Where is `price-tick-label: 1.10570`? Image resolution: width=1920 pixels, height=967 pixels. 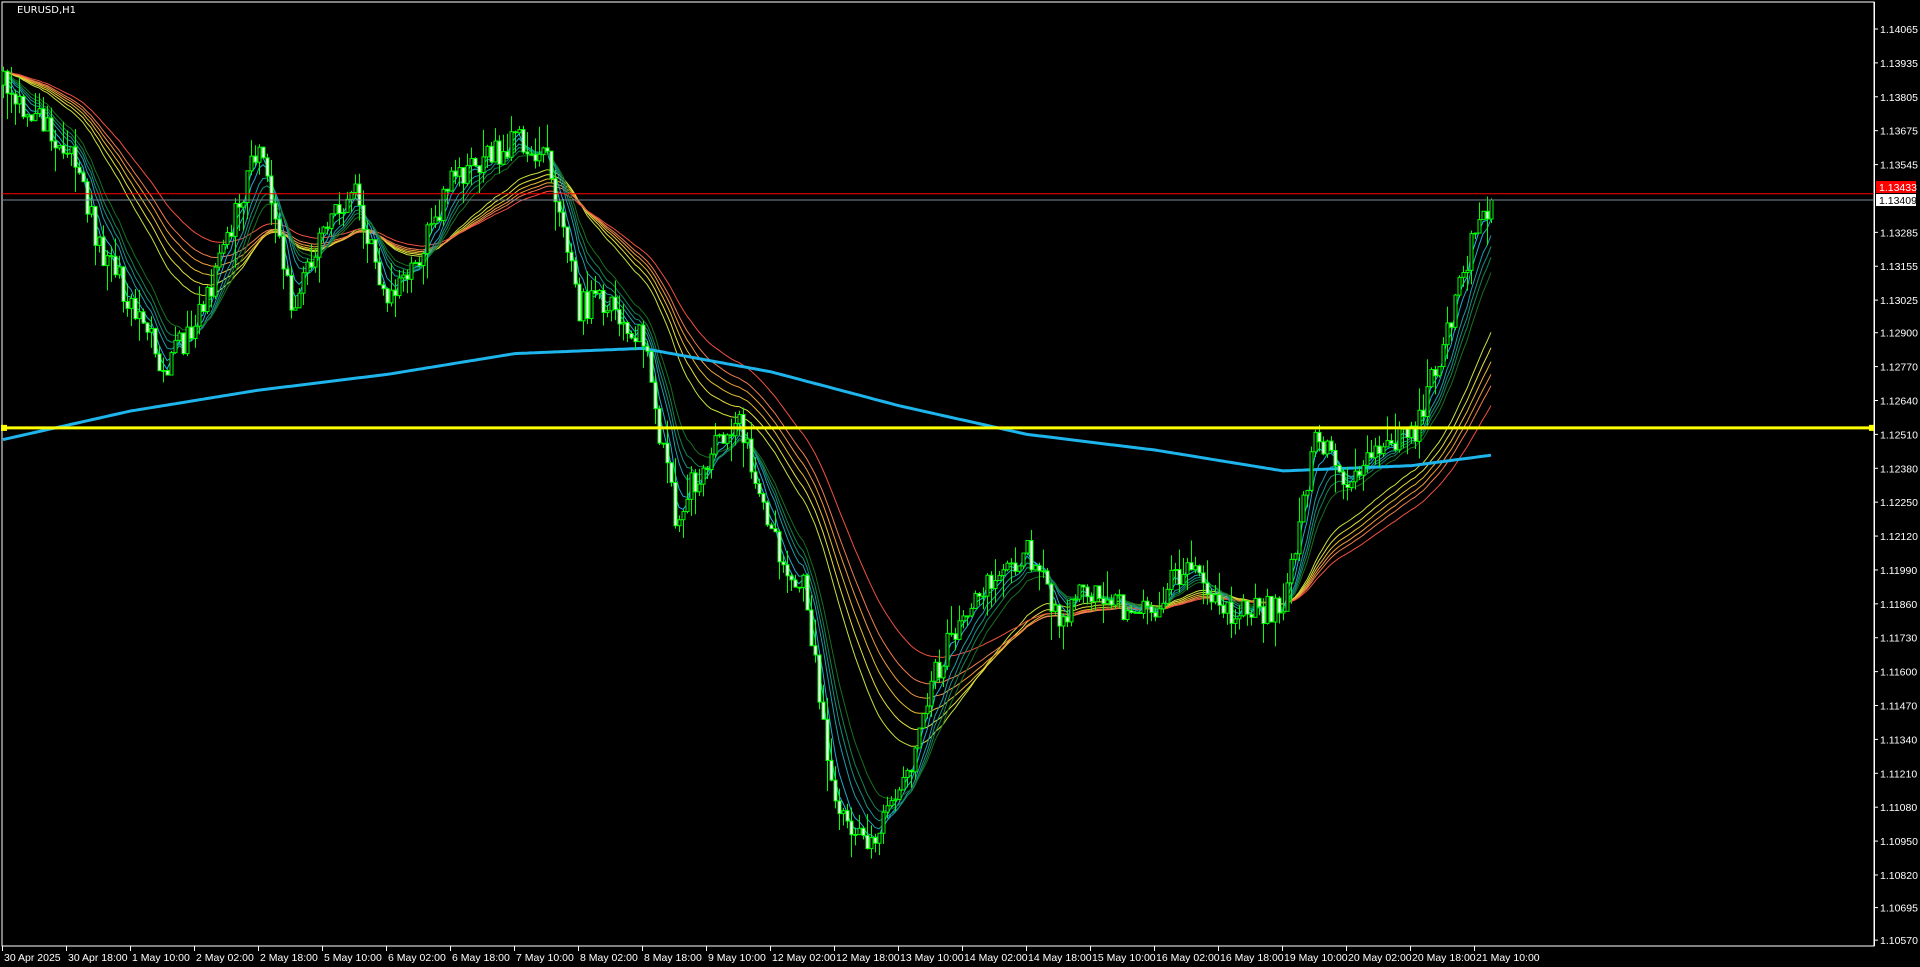
price-tick-label: 1.10570 is located at coordinates (1899, 941).